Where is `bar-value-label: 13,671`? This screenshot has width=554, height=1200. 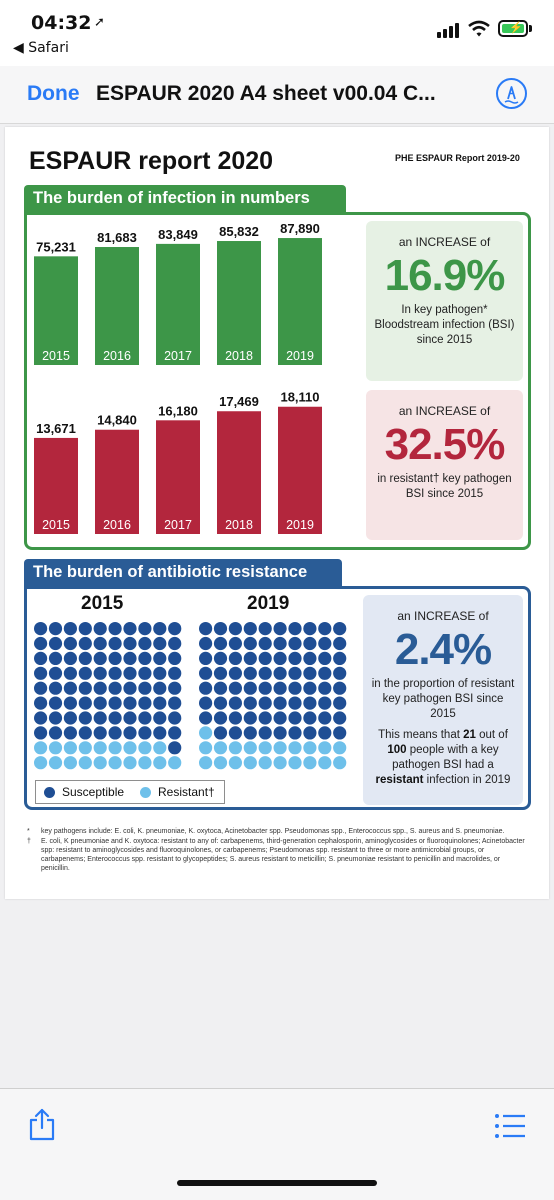 bar-value-label: 13,671 is located at coordinates (56, 428).